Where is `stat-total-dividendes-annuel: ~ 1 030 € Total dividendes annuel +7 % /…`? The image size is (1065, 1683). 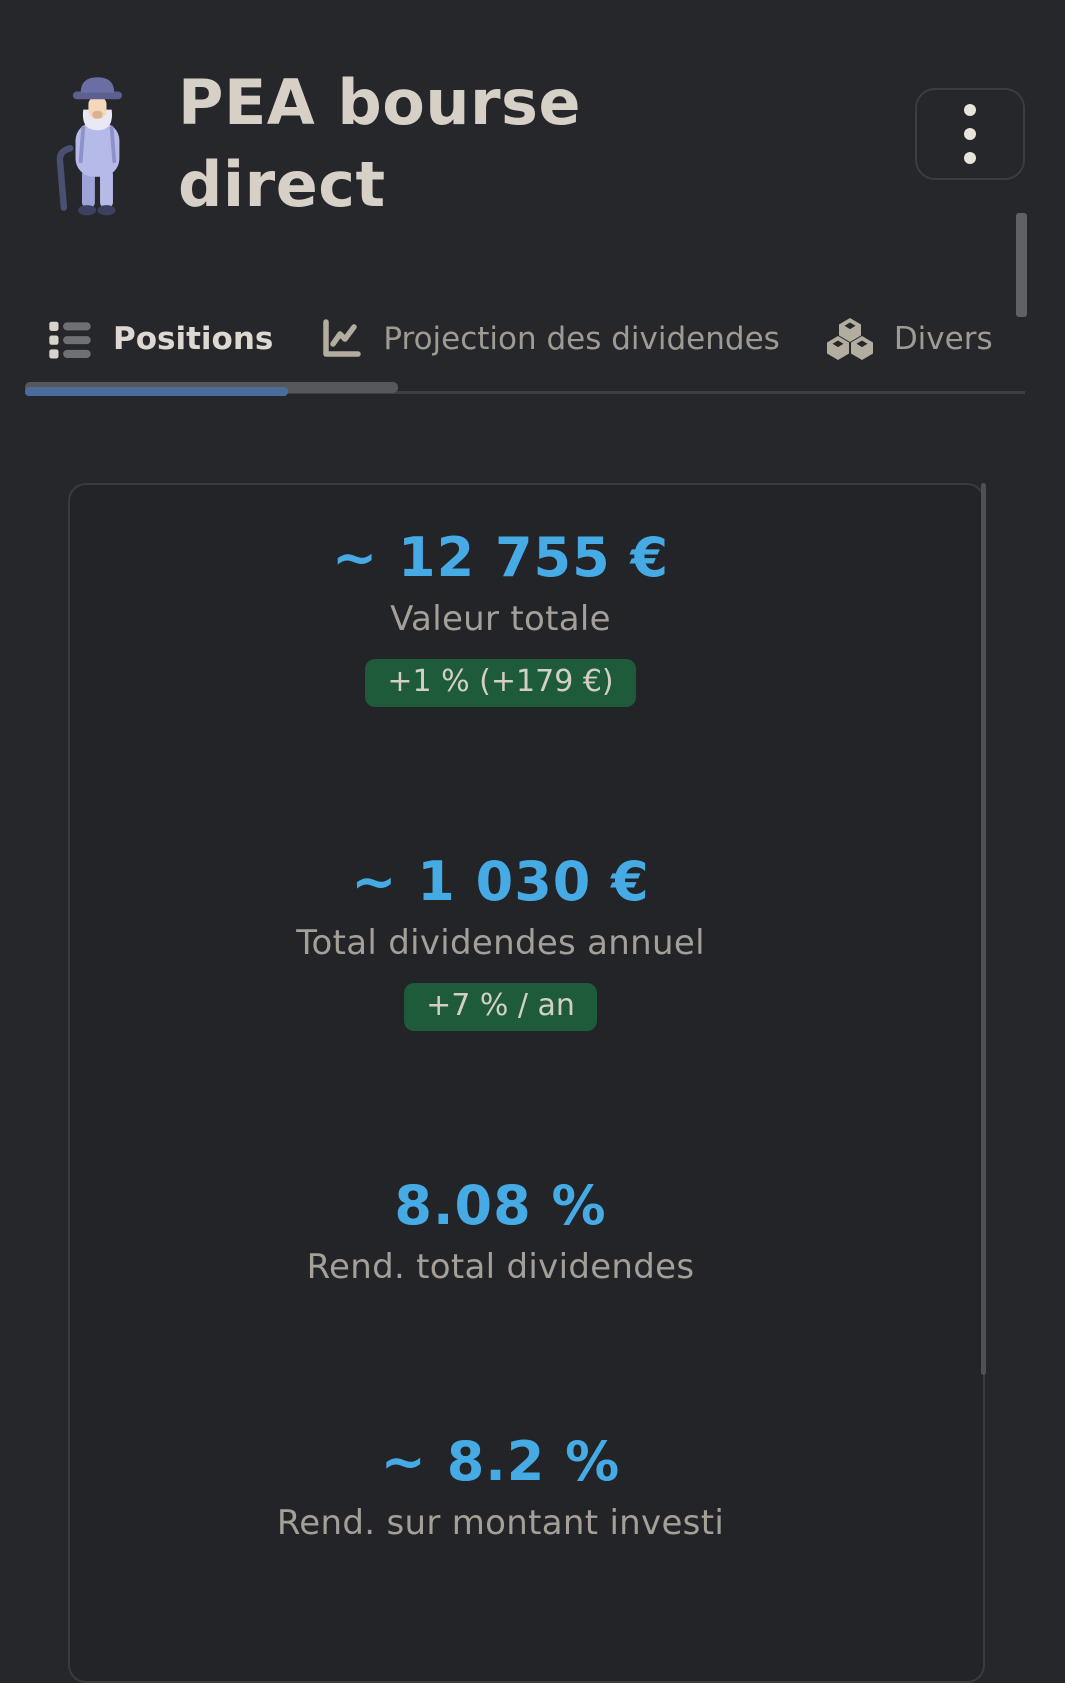
stat-total-dividendes-annuel: ~ 1 030 € Total dividendes annuel +7 % /… is located at coordinates (500, 940).